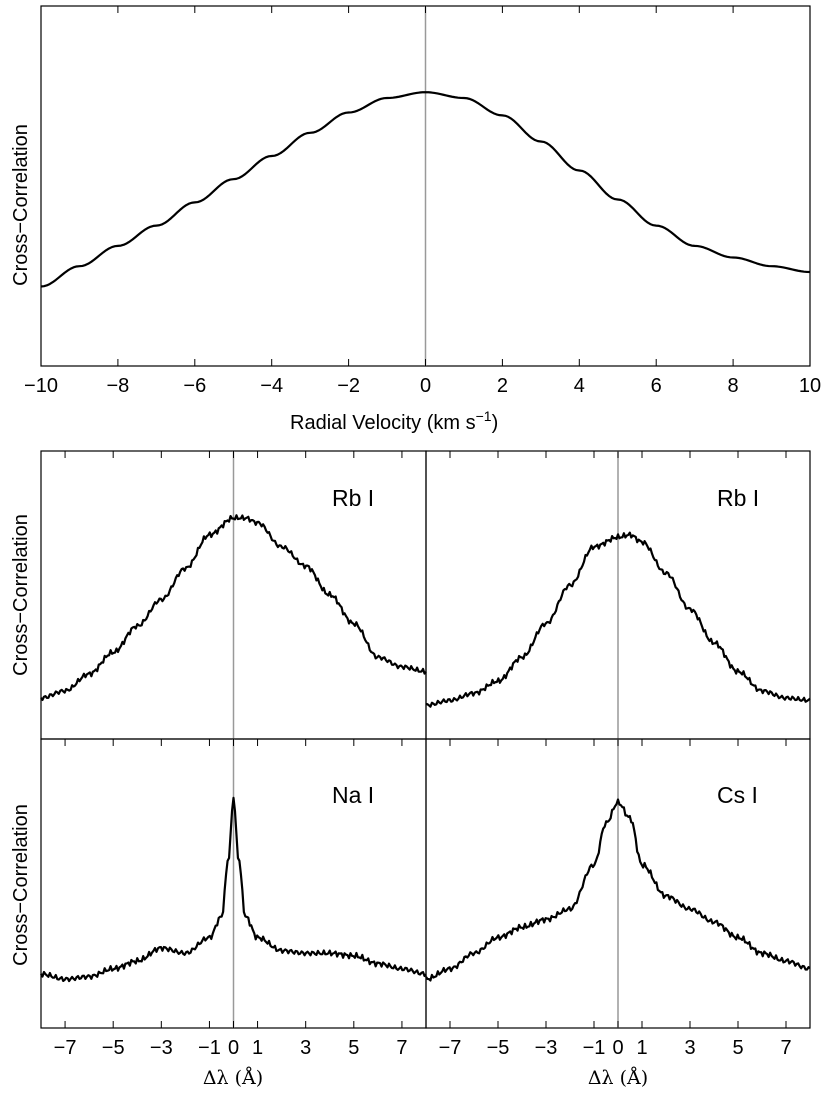 Image resolution: width=830 pixels, height=1094 pixels. What do you see at coordinates (618, 890) in the screenshot?
I see `cs-series-line` at bounding box center [618, 890].